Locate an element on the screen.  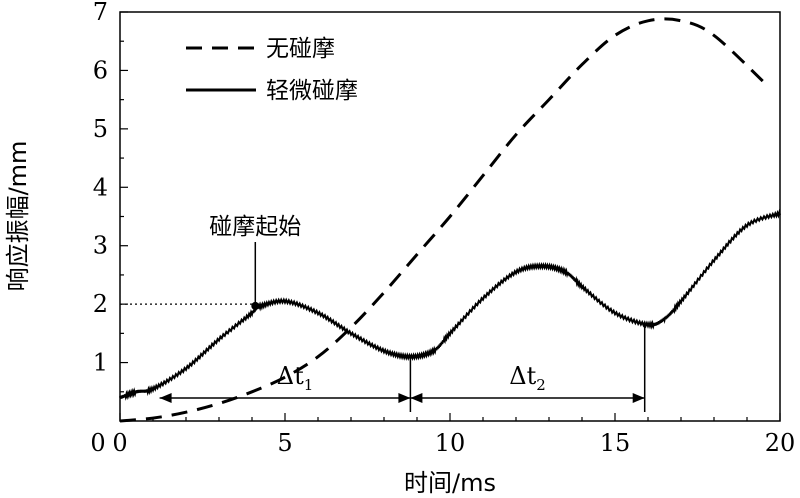
dt2-arrow is located at coordinates (527, 398).